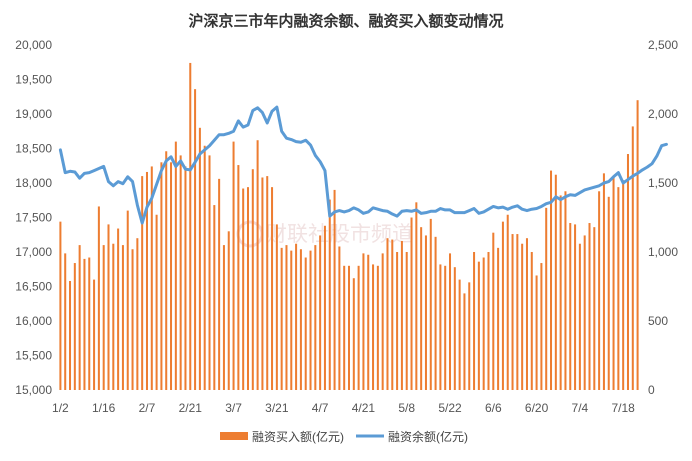  I want to click on x-tick-label: 4/7, so click(320, 408).